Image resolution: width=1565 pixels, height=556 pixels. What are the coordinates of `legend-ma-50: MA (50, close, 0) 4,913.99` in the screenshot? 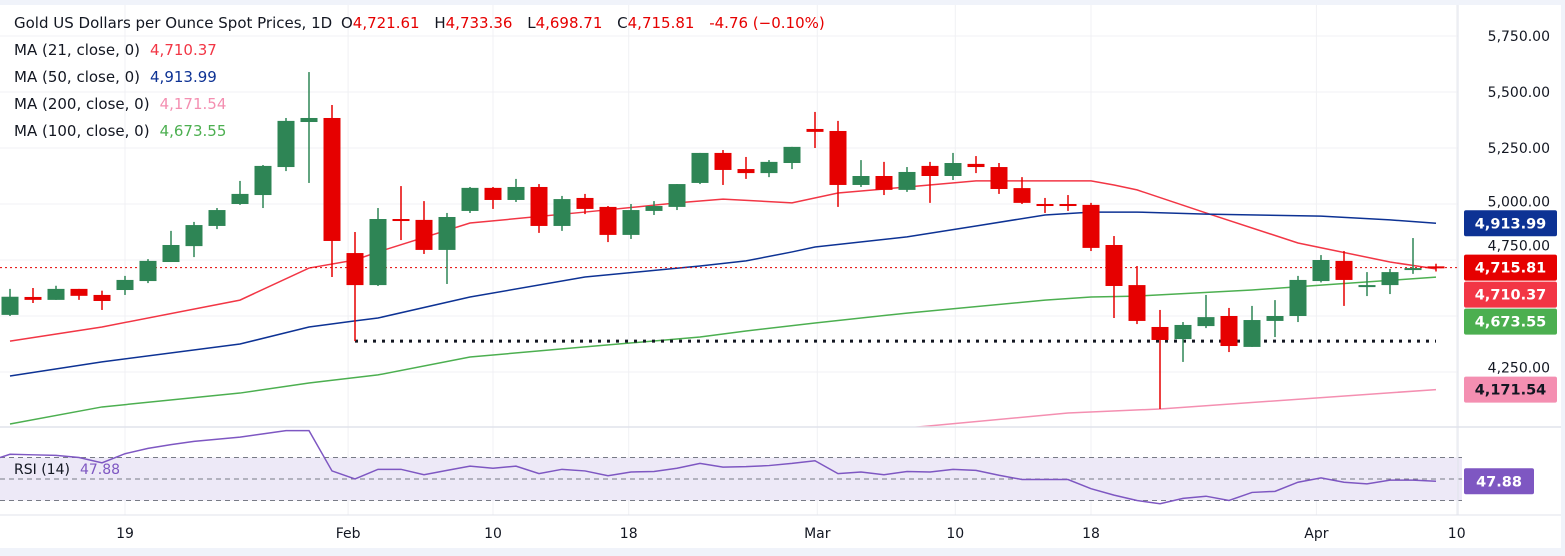 It's located at (117, 77).